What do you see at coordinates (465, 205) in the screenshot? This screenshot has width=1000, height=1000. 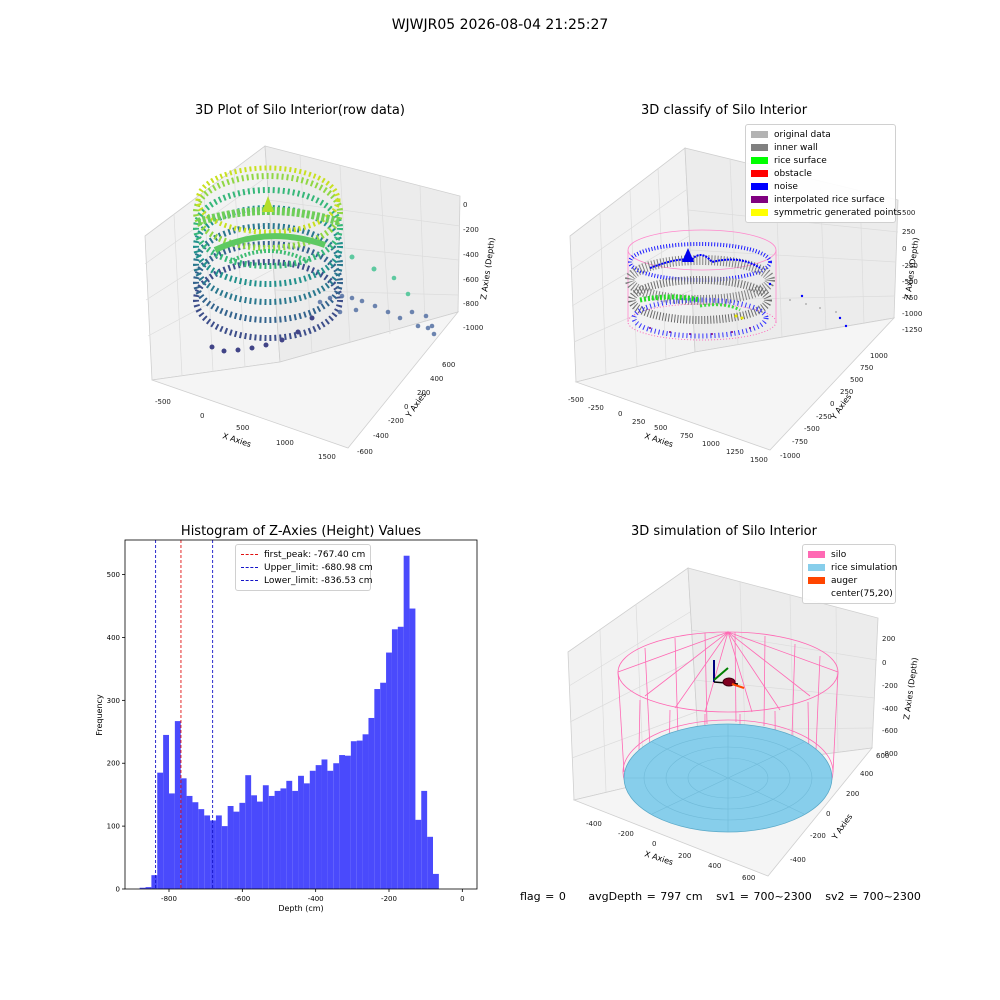 I see `raw-z-tick: 0` at bounding box center [465, 205].